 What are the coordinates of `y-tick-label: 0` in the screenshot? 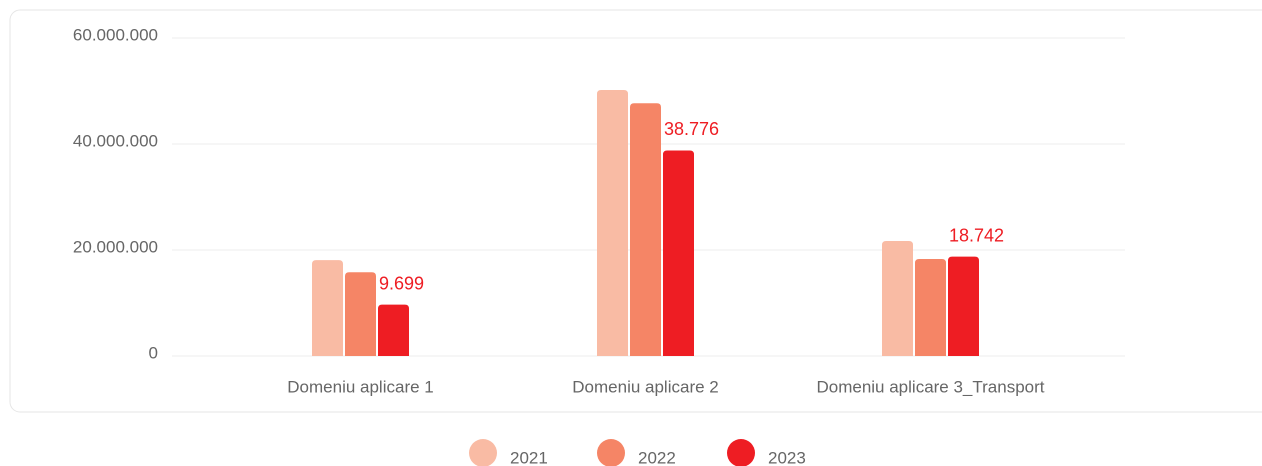 It's located at (153, 352).